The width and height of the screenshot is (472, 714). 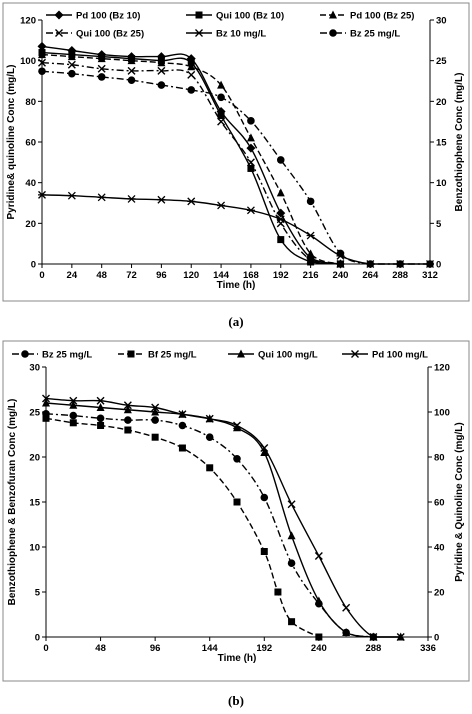 I want to click on legend-entry-qui-100-bz-25: Qui 100 (Bz 25), so click(x=95, y=34).